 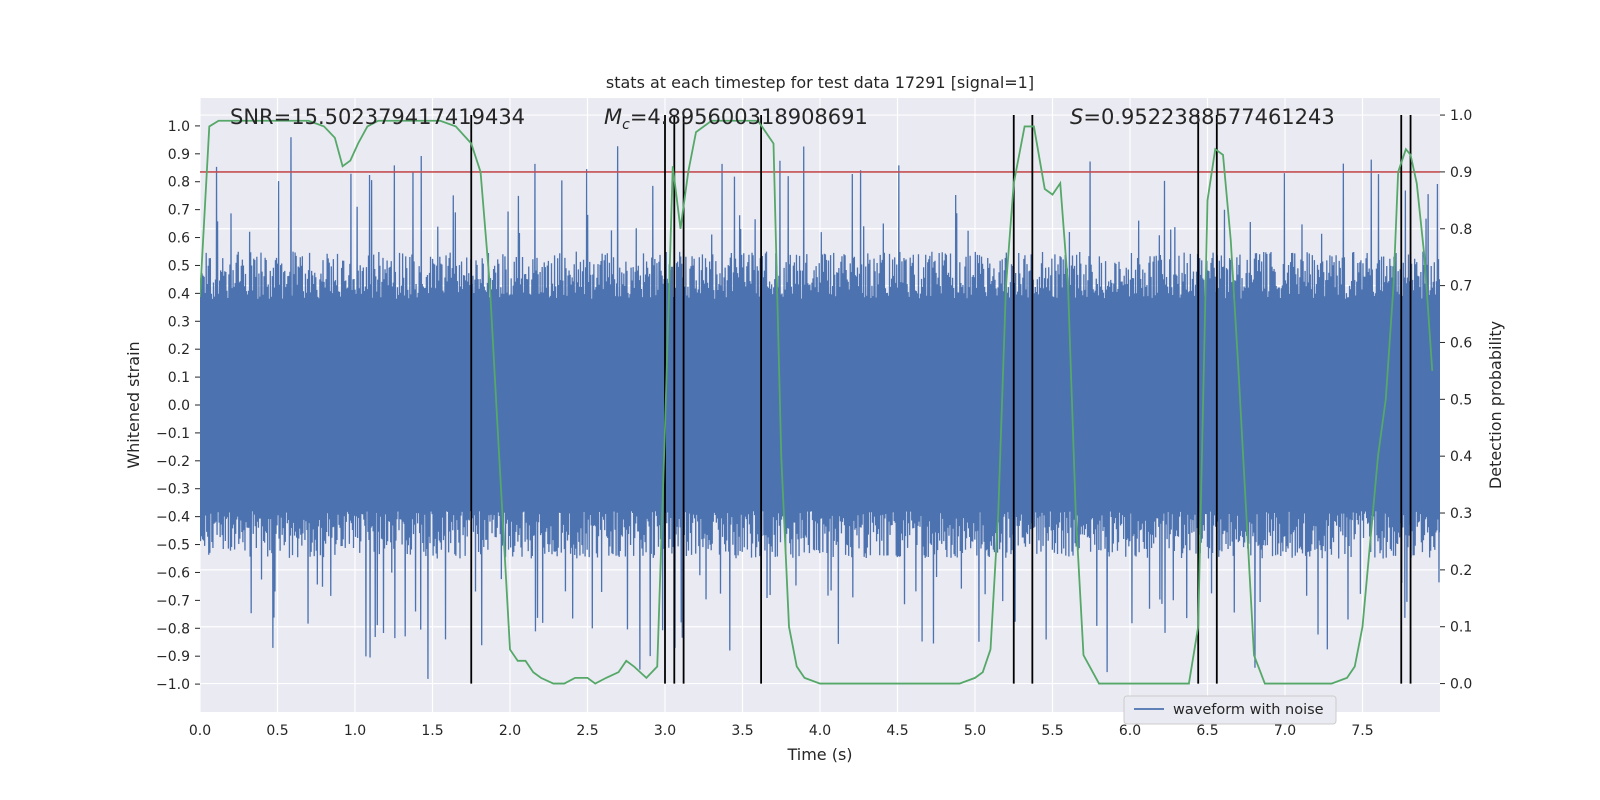 What do you see at coordinates (173, 629) in the screenshot?
I see `left-y-tick-label: −0.8` at bounding box center [173, 629].